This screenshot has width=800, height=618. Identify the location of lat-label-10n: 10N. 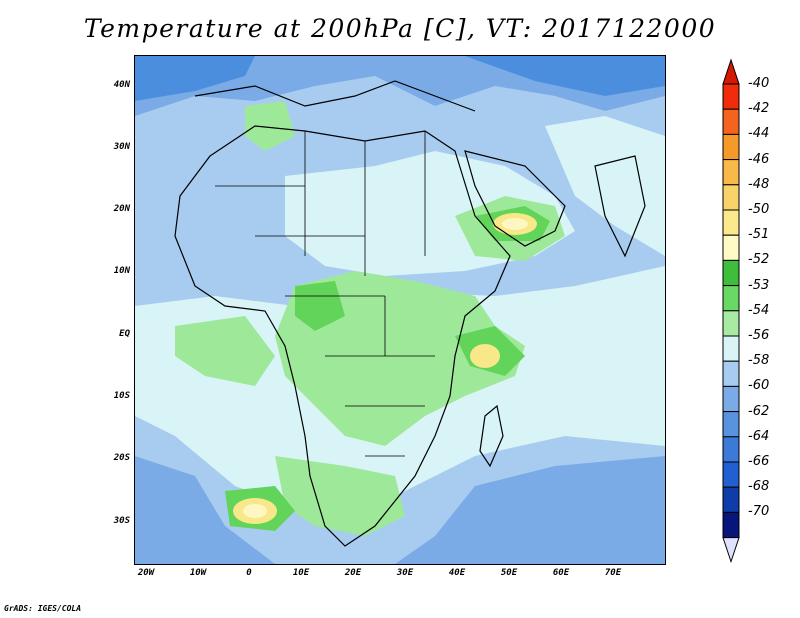
(121, 271).